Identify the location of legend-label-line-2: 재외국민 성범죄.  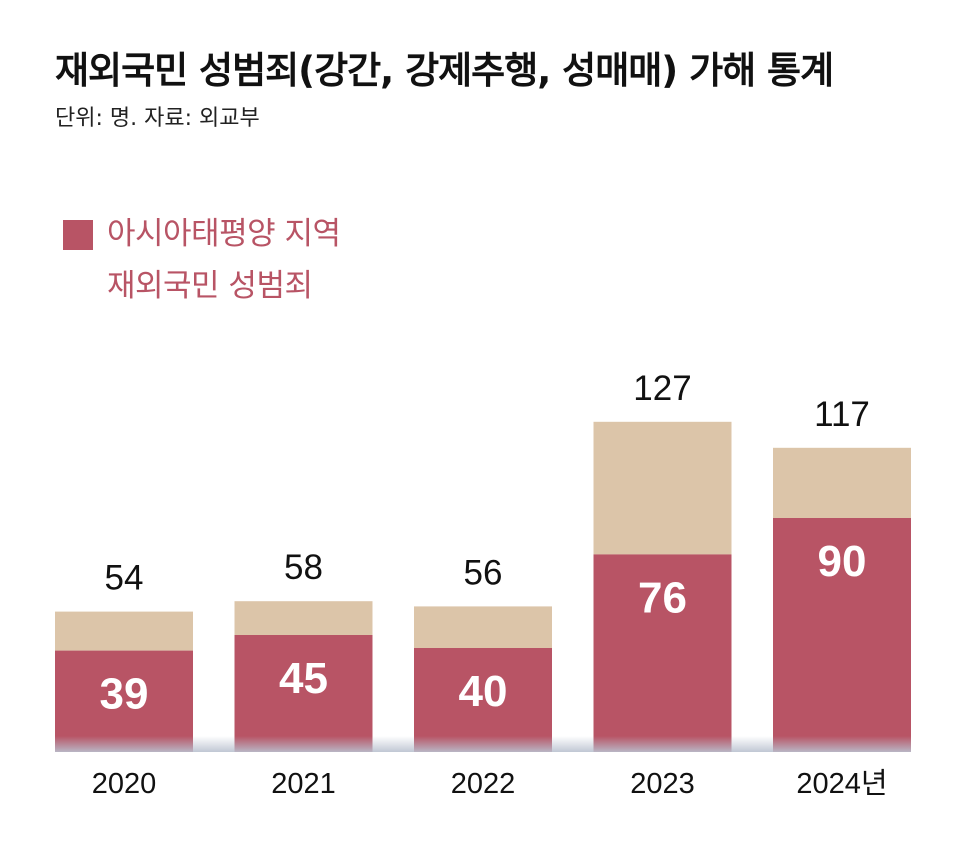
(210, 286).